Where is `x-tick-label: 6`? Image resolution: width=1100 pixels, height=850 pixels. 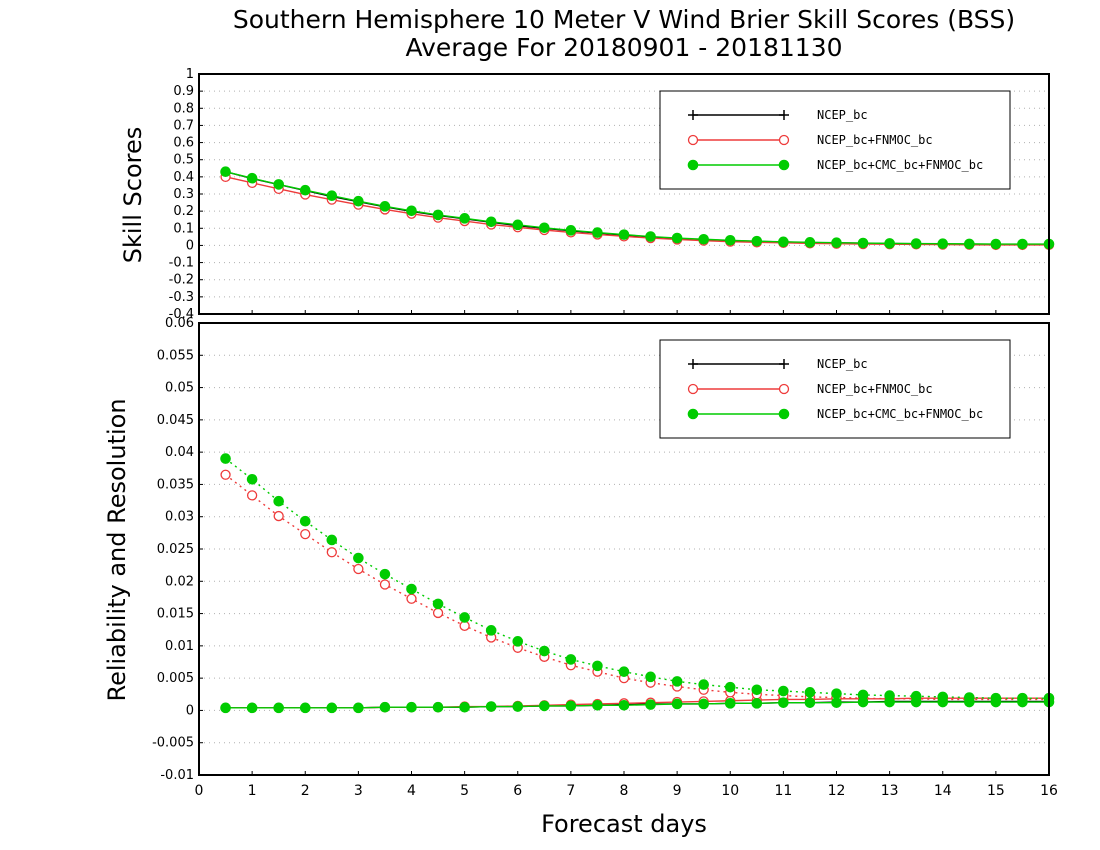 x-tick-label: 6 is located at coordinates (517, 791).